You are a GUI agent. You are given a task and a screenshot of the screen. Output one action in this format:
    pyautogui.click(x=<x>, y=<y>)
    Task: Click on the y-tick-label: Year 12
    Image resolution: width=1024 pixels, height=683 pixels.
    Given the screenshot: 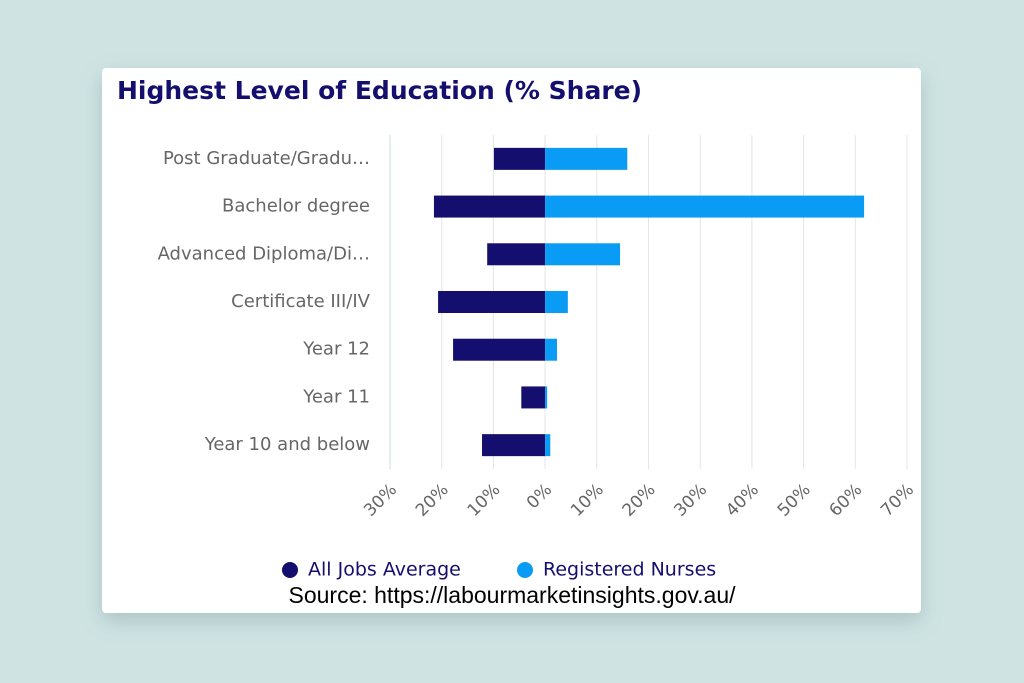 What is the action you would take?
    pyautogui.click(x=336, y=349)
    